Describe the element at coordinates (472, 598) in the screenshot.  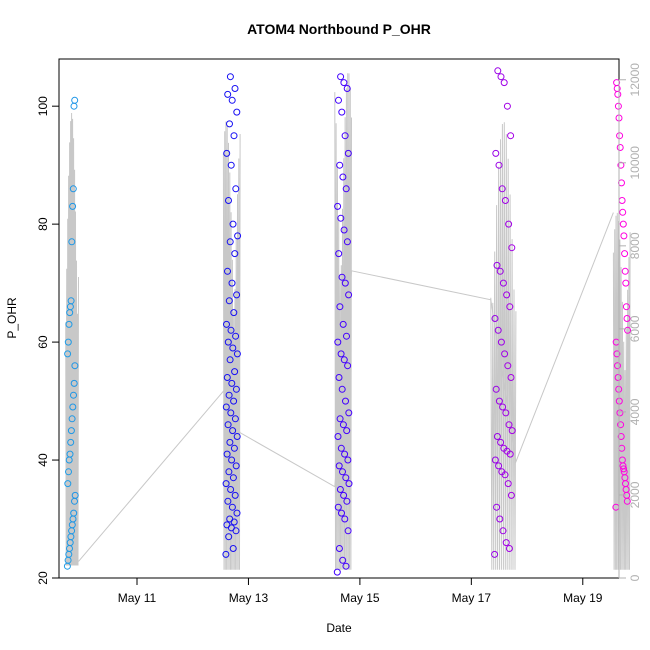
I see `x-tick-label: May 17` at that location.